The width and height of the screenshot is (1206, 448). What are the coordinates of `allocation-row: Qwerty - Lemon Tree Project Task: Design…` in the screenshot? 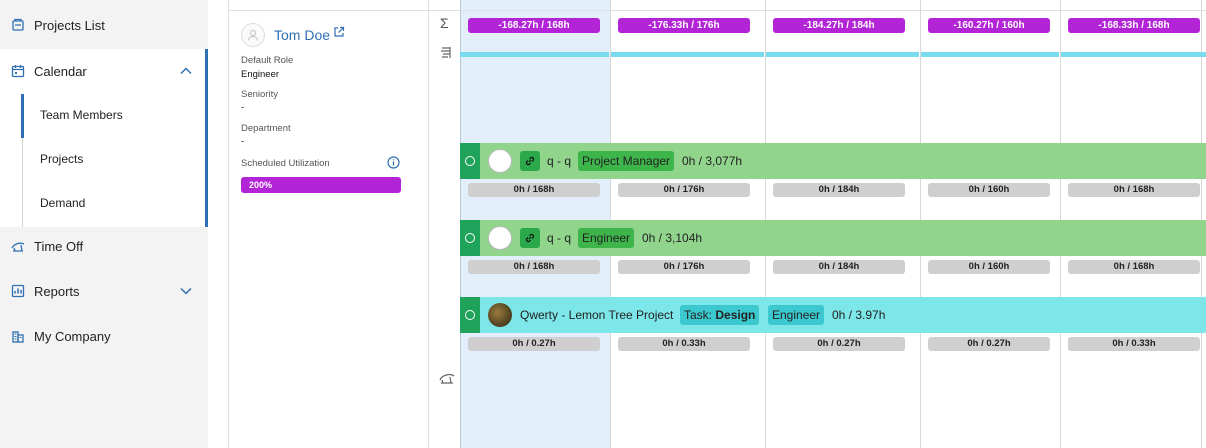 It's located at (833, 315).